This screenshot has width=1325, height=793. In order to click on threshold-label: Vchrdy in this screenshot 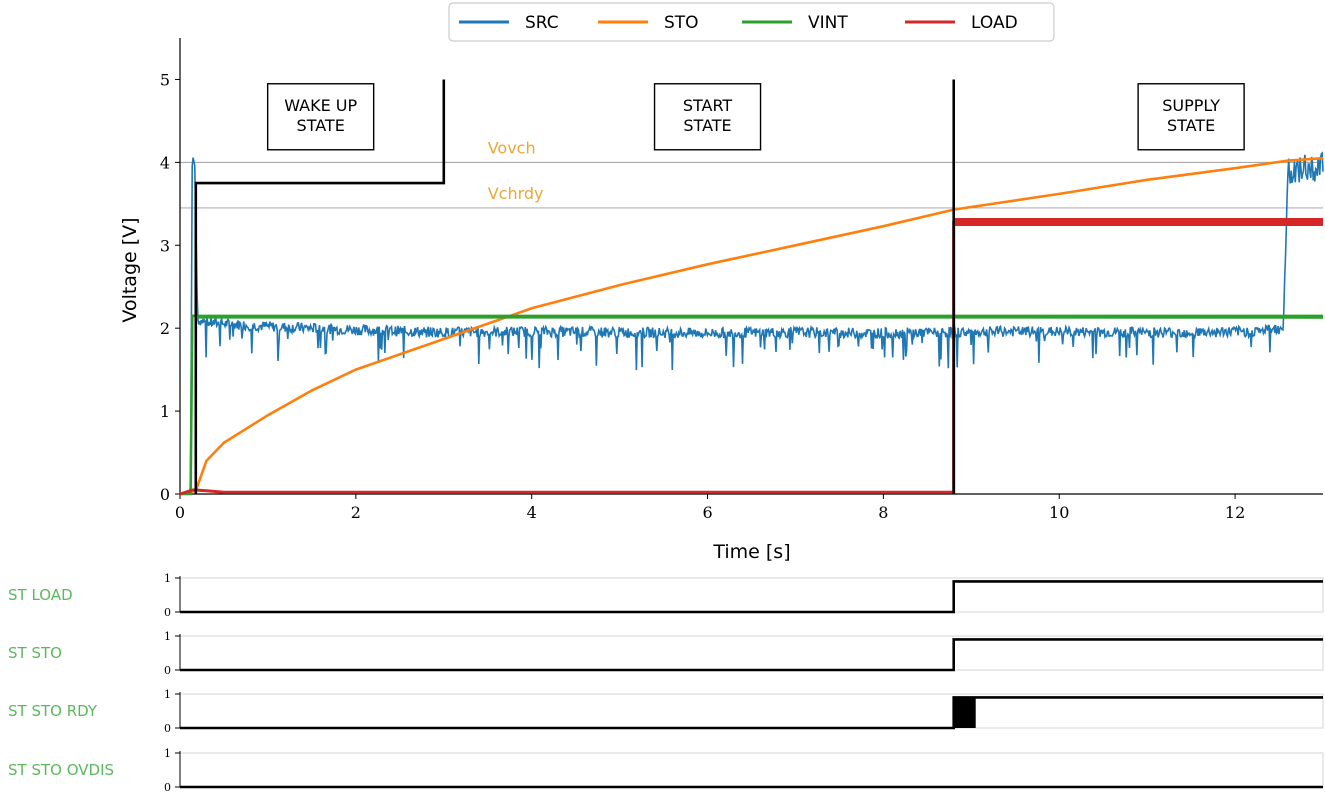, I will do `click(516, 193)`.